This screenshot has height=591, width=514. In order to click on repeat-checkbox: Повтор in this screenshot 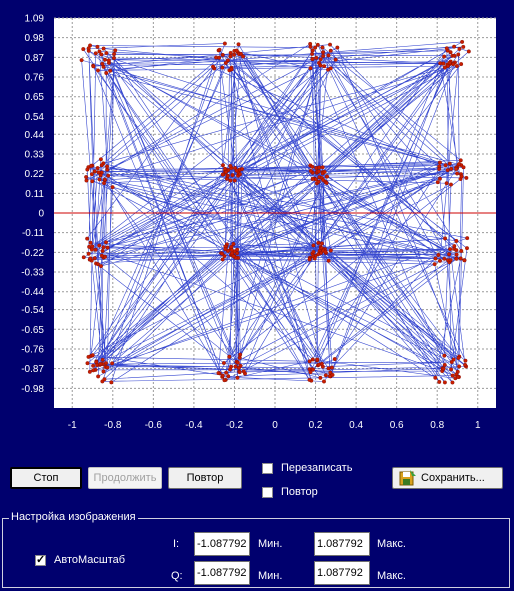, I will do `click(290, 492)`.